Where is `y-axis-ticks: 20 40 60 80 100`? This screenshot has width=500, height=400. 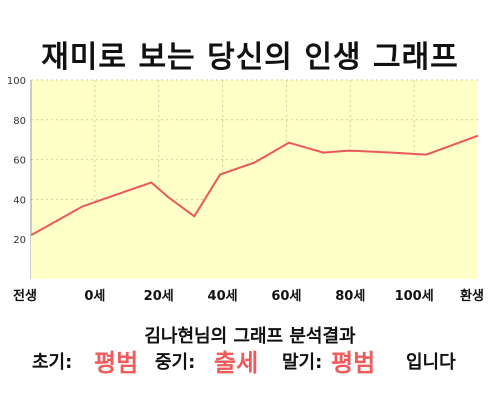 y-axis-ticks: 20 40 60 80 100 is located at coordinates (16, 161).